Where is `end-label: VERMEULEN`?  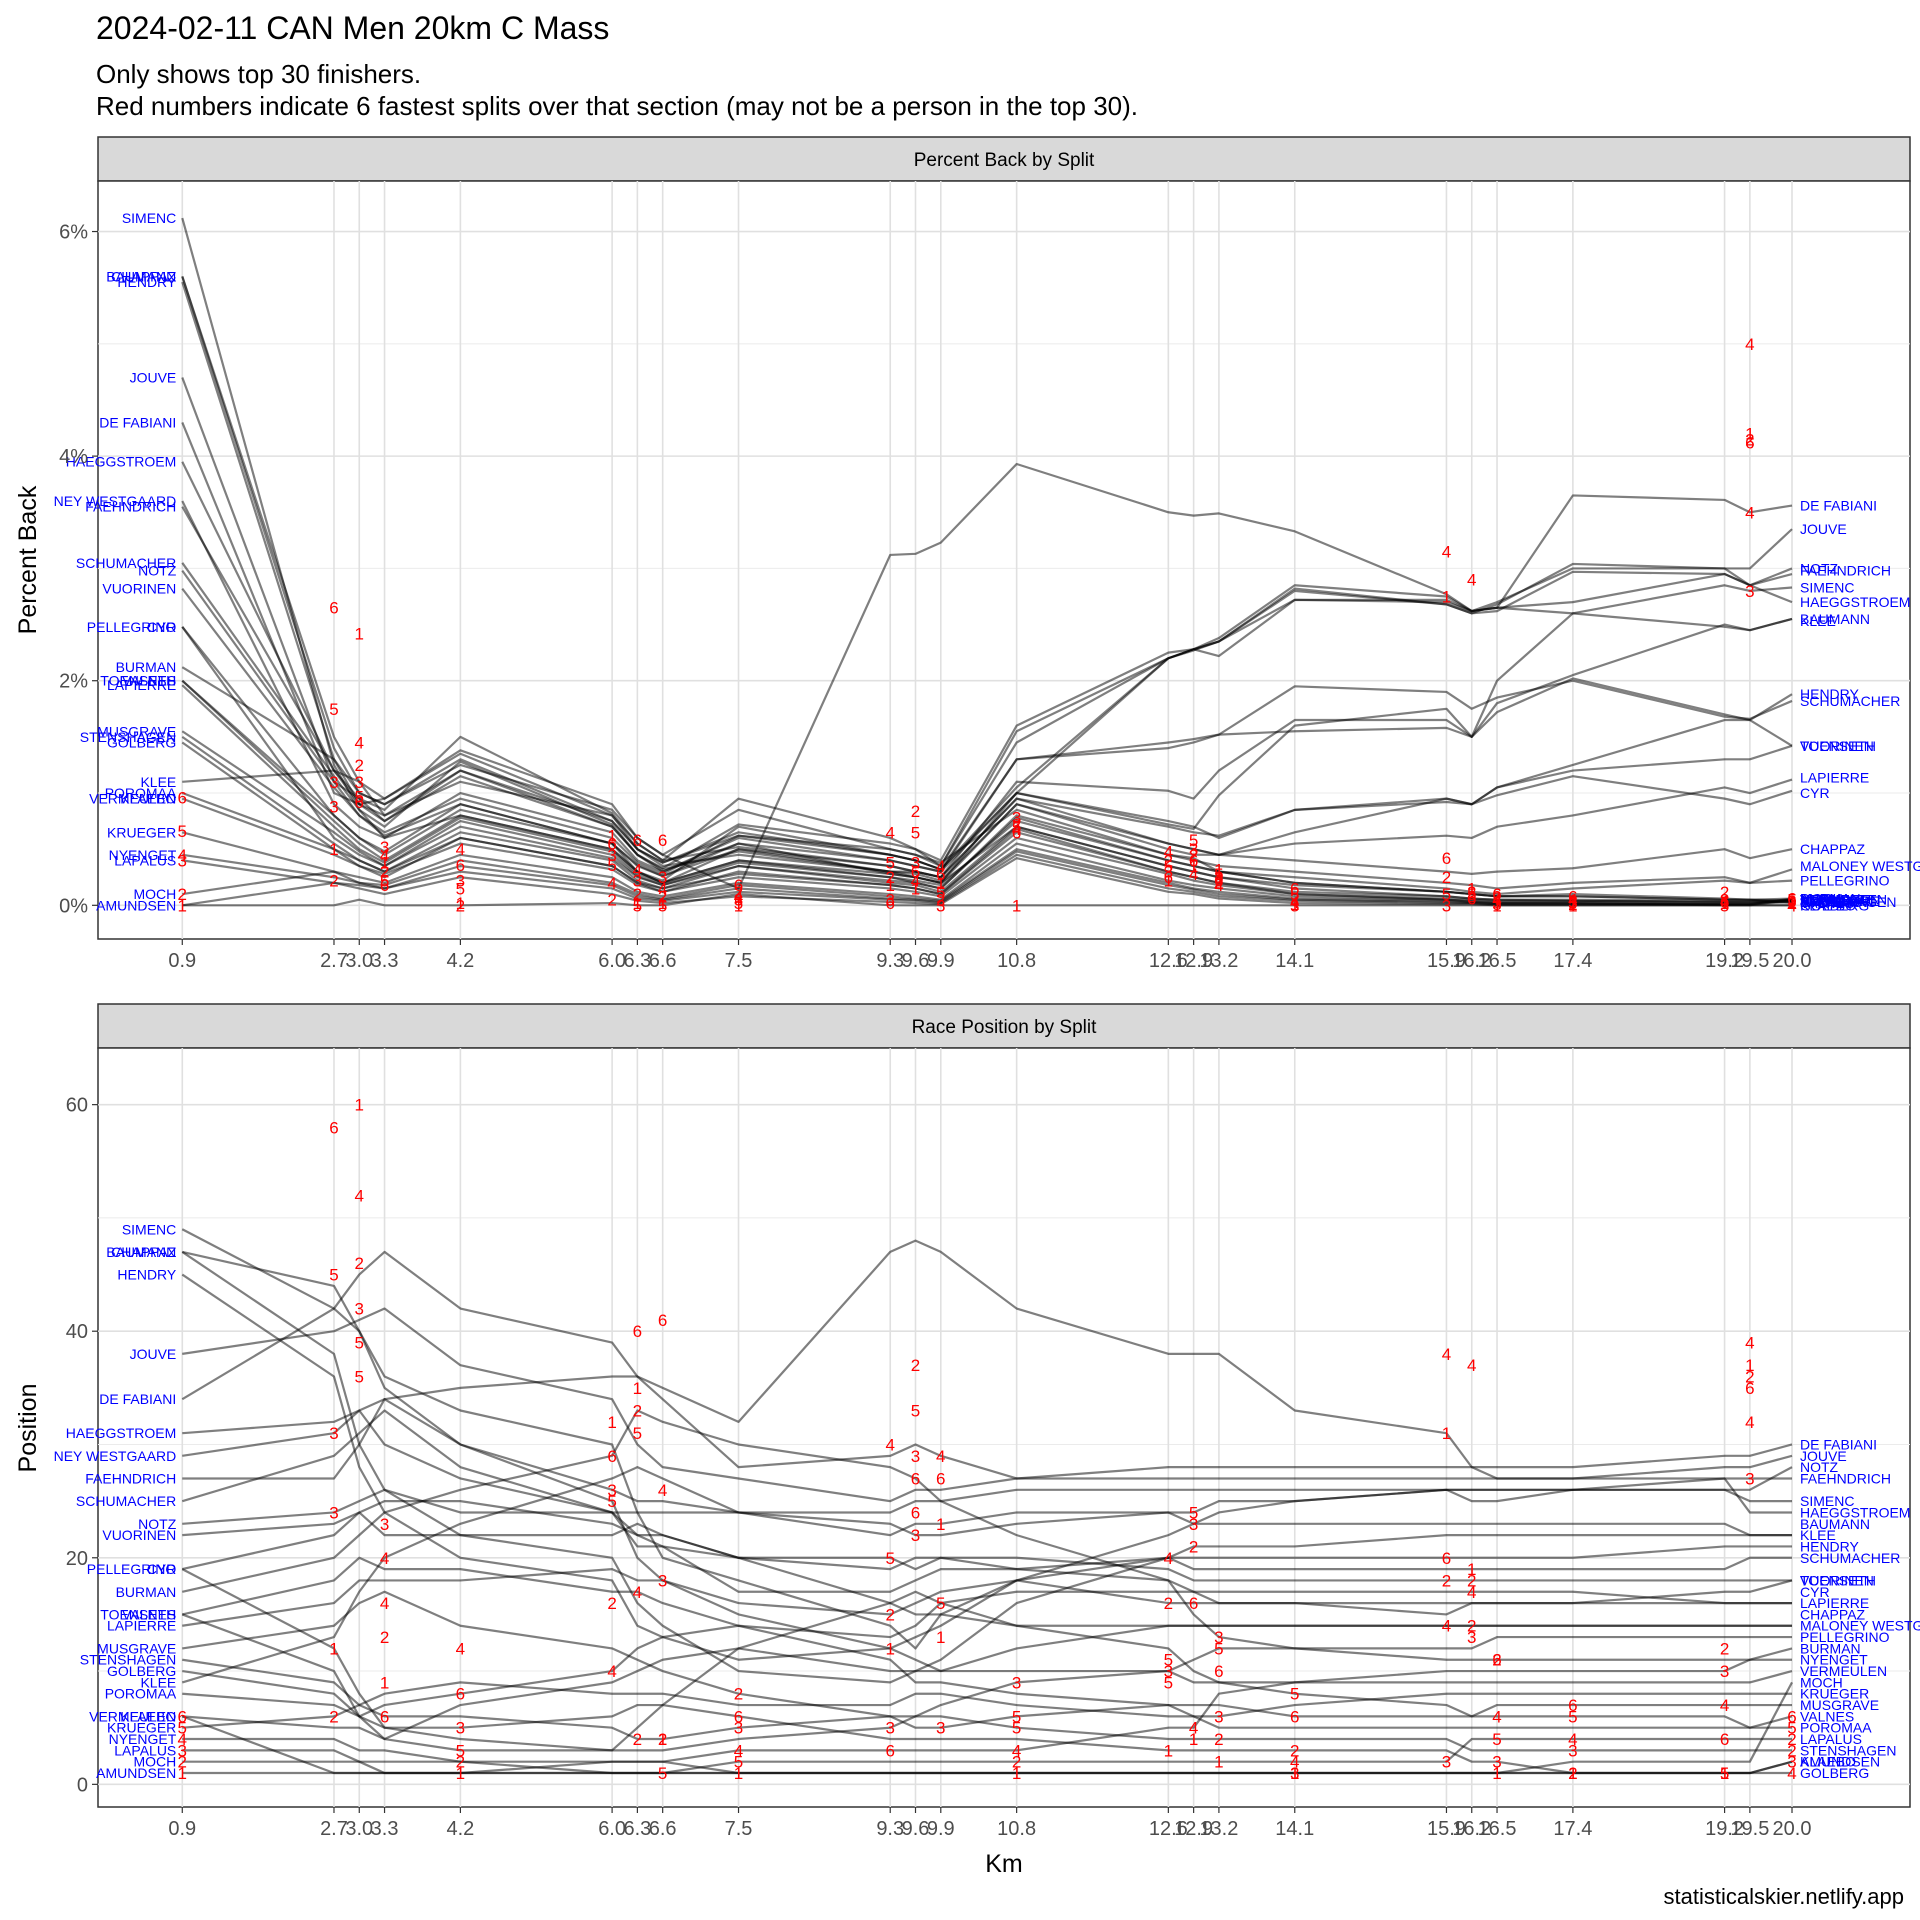 end-label: VERMEULEN is located at coordinates (1843, 1671).